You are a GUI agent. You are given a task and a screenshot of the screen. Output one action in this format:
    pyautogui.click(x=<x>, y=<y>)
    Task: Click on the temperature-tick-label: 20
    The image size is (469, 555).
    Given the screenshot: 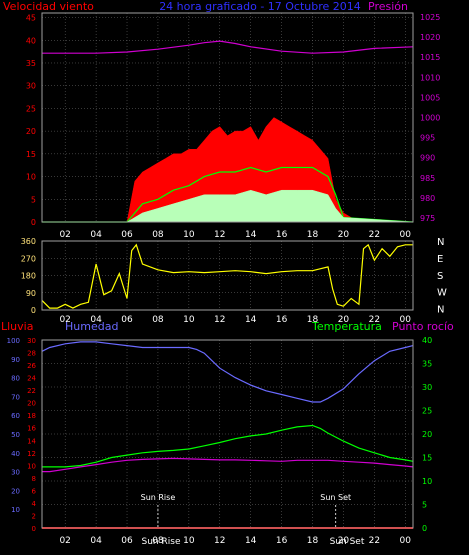 What is the action you would take?
    pyautogui.click(x=427, y=434)
    